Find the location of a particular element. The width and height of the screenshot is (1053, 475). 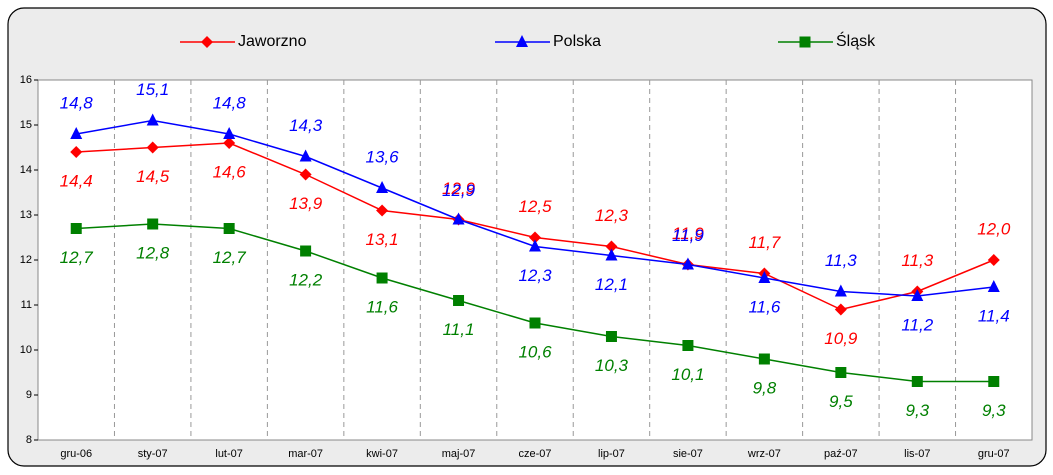

data-label: 15,1 is located at coordinates (152, 89).